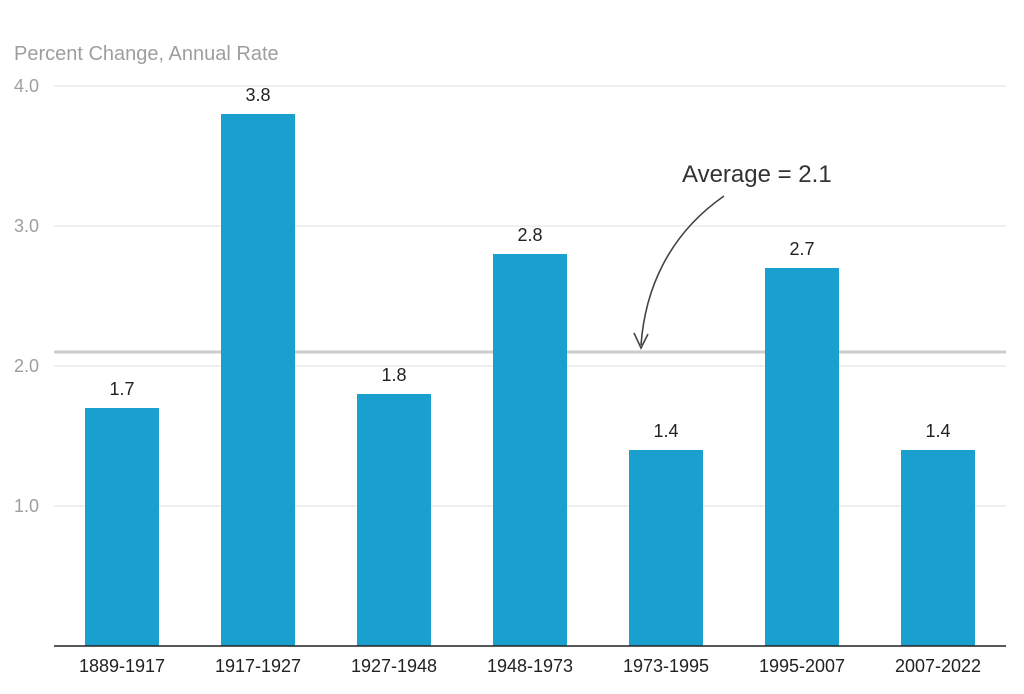 This screenshot has height=694, width=1024. What do you see at coordinates (146, 54) in the screenshot?
I see `y-axis-title: Percent Change, Annual Rate` at bounding box center [146, 54].